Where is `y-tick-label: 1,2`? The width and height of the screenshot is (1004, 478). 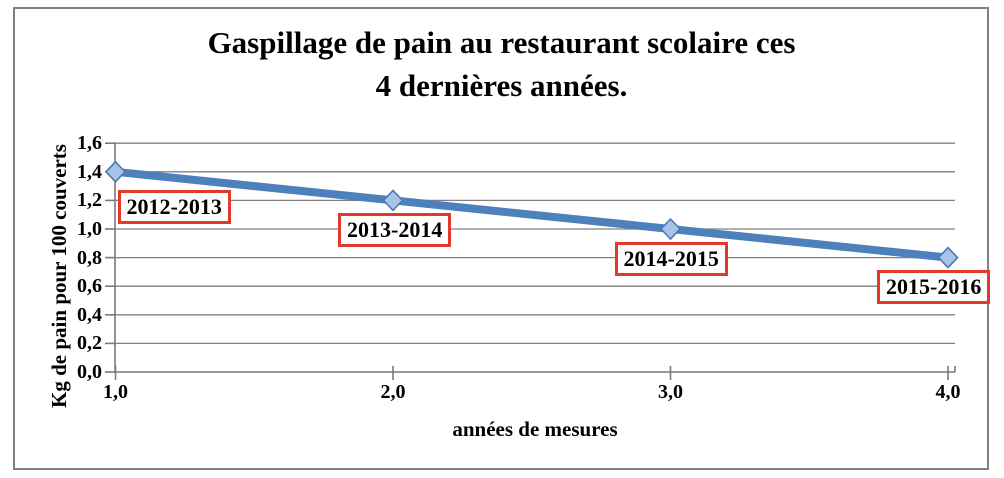
y-tick-label: 1,2 is located at coordinates (89, 200).